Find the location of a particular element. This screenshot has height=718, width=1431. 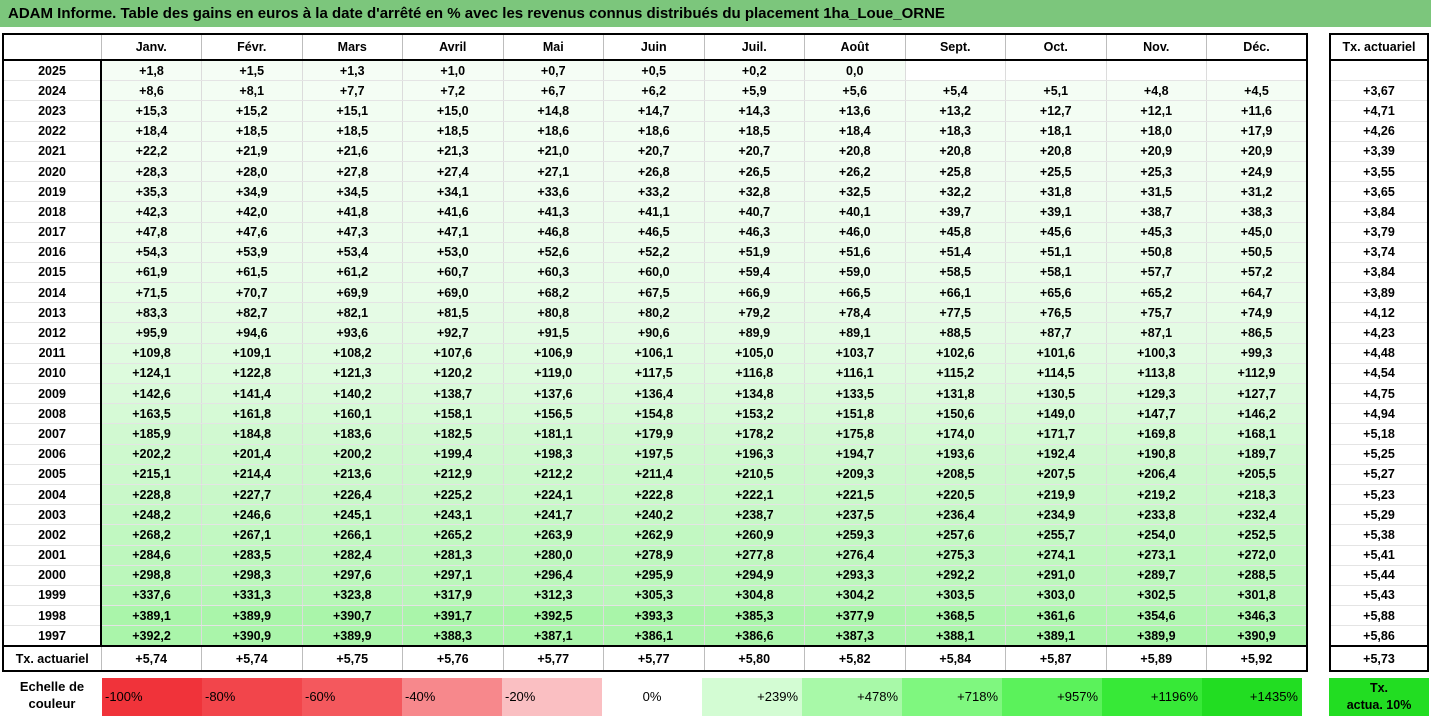

actuarial-rate-cell: +5,86 is located at coordinates (1379, 636).